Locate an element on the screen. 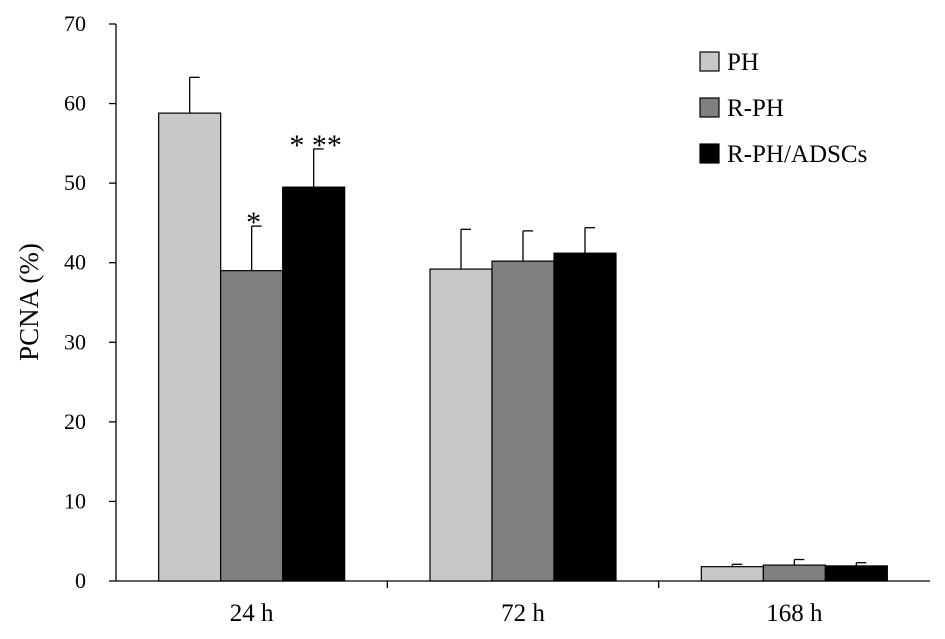 The height and width of the screenshot is (639, 945). legend-label: R-PH/ADSCs is located at coordinates (797, 154).